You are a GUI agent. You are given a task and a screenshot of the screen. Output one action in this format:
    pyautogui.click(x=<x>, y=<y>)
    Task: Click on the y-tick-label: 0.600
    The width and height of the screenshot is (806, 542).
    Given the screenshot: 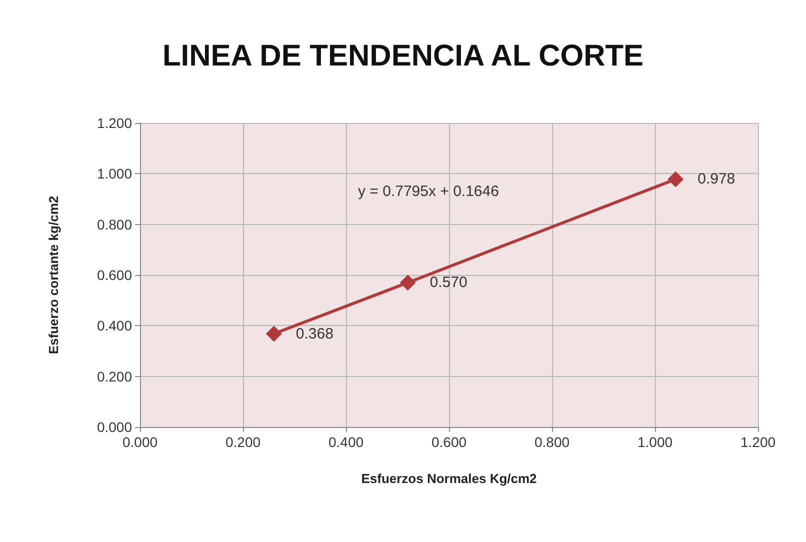 What is the action you would take?
    pyautogui.click(x=114, y=275)
    